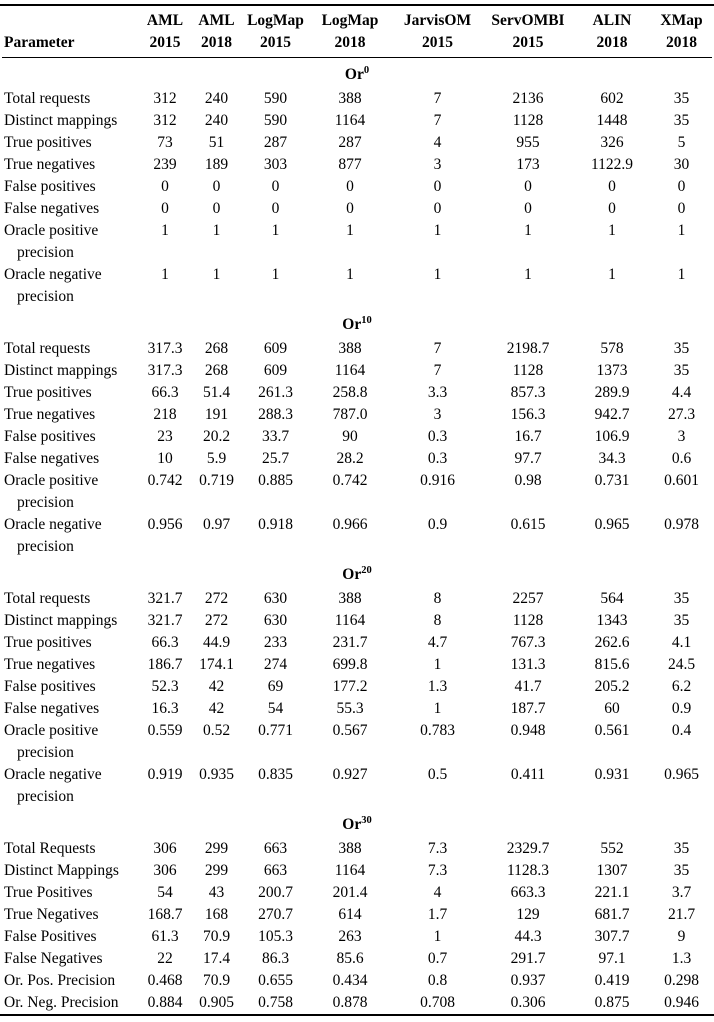 The image size is (714, 1022). I want to click on value-cell: 0.758, so click(275, 1002).